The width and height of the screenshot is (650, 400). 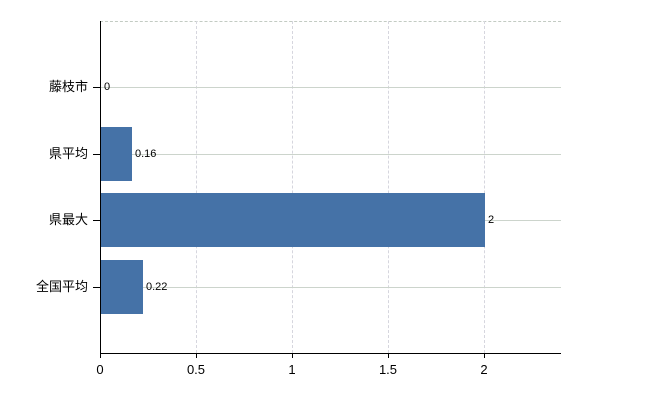 I want to click on bar-value-label: 2, so click(x=491, y=220).